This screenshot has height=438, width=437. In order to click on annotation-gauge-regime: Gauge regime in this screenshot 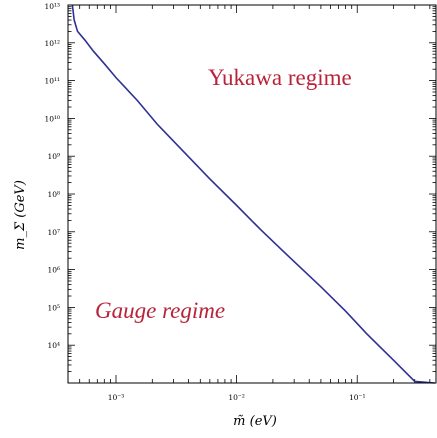, I will do `click(160, 310)`.